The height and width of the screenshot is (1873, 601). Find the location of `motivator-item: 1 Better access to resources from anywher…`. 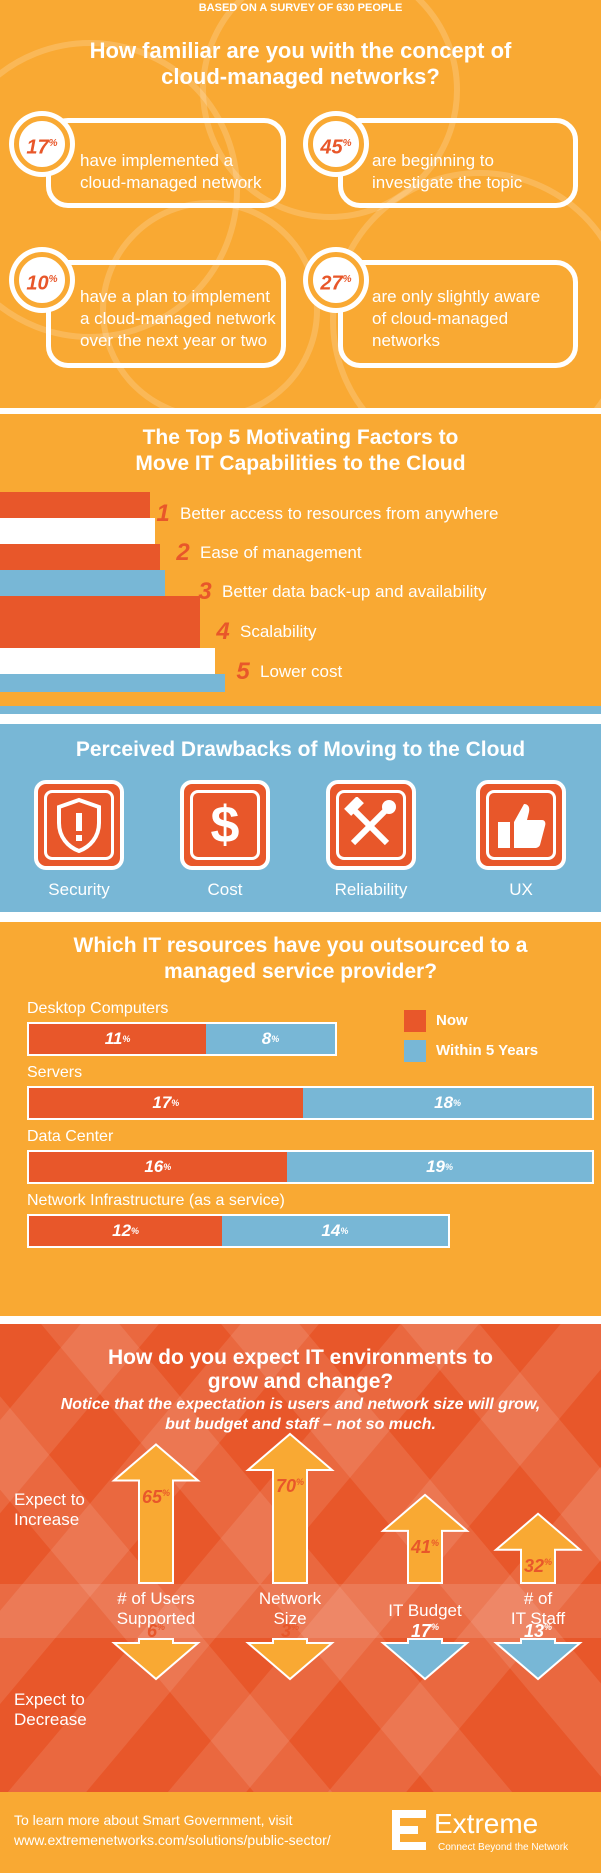

motivator-item: 1 Better access to resources from anywher… is located at coordinates (327, 513).